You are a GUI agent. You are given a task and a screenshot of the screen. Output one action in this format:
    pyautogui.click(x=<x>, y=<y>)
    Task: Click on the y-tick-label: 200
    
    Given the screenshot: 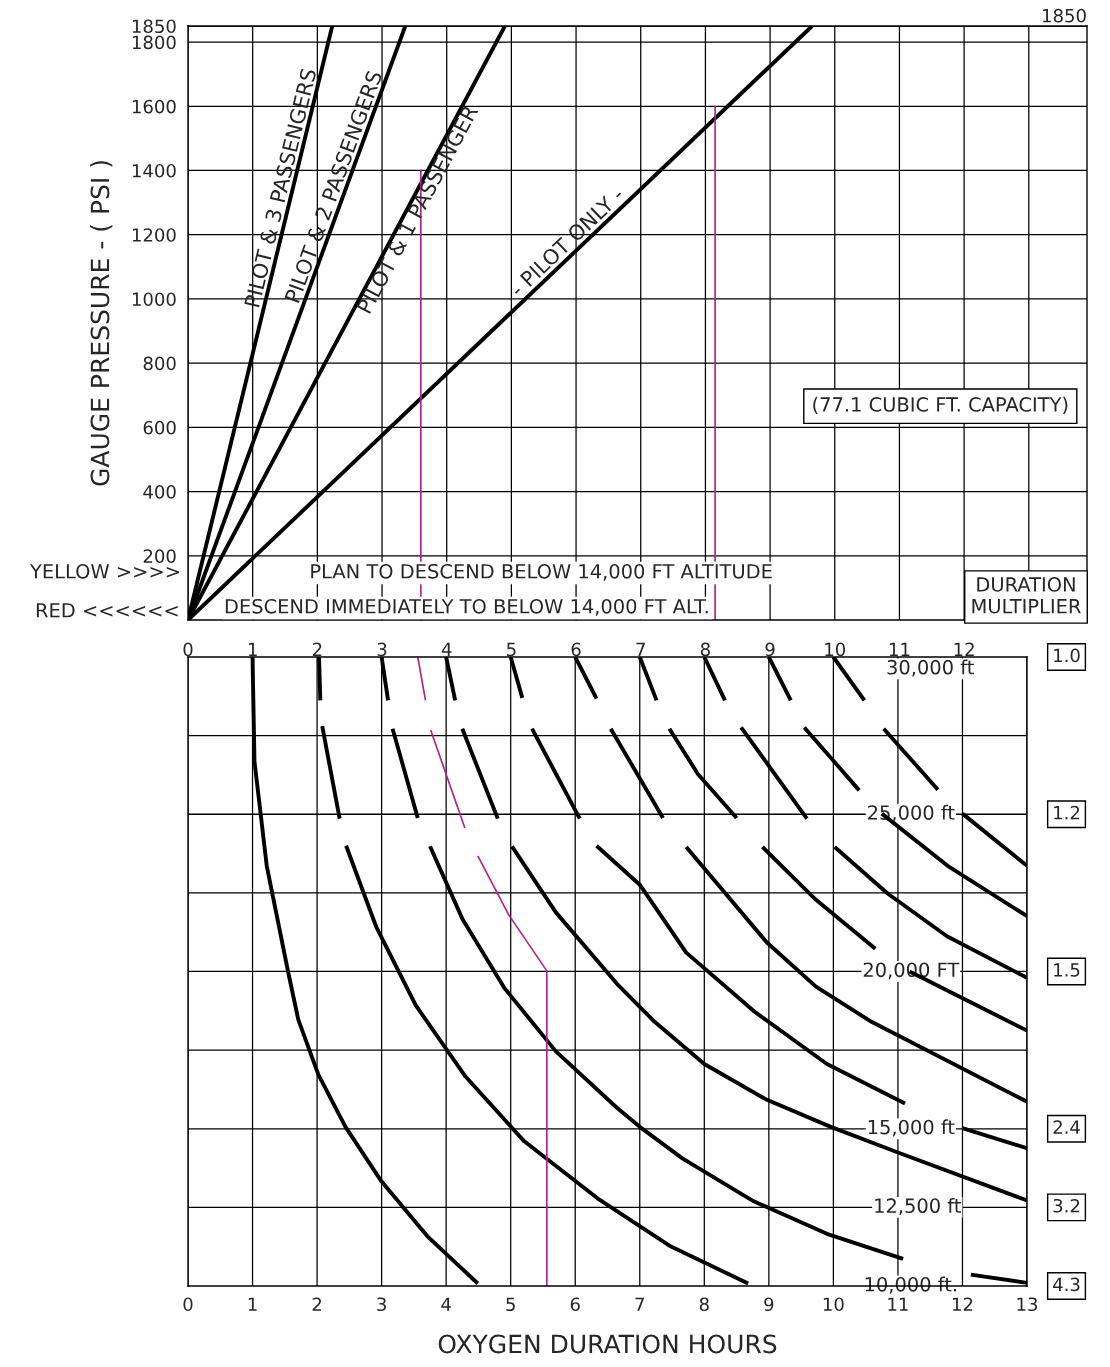 What is the action you would take?
    pyautogui.click(x=159, y=556)
    